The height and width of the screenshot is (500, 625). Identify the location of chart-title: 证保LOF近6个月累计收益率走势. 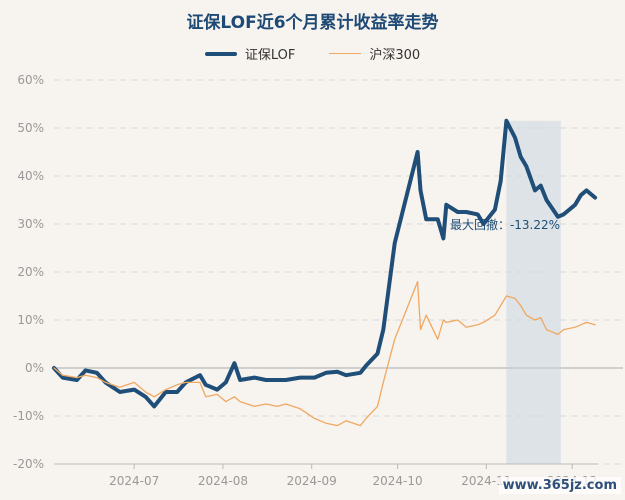
(312, 23).